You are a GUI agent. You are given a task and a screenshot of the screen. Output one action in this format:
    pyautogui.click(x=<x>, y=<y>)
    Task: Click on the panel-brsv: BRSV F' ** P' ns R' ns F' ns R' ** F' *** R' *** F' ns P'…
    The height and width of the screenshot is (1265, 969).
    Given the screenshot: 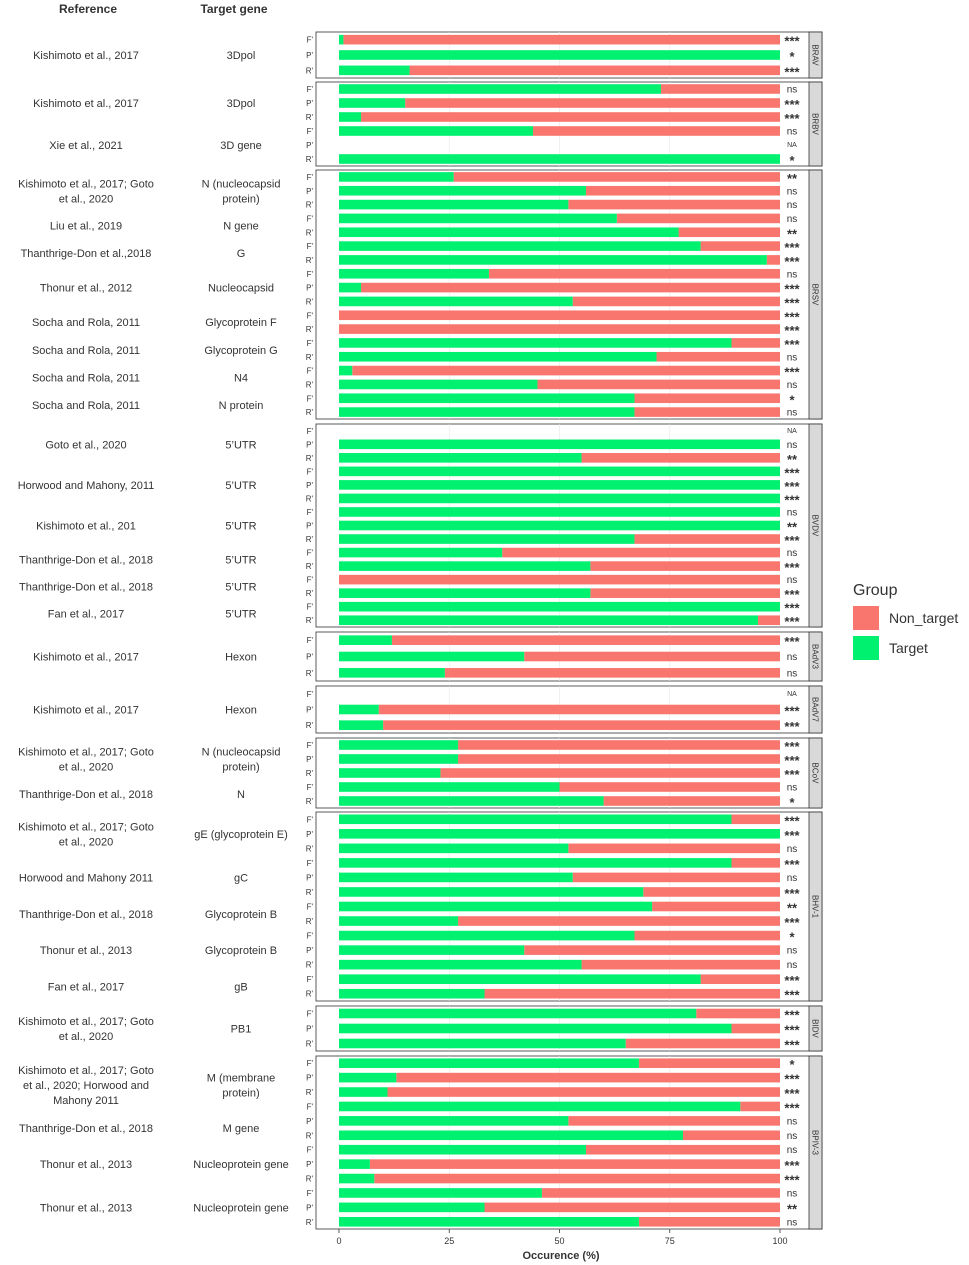 What is the action you would take?
    pyautogui.click(x=564, y=294)
    